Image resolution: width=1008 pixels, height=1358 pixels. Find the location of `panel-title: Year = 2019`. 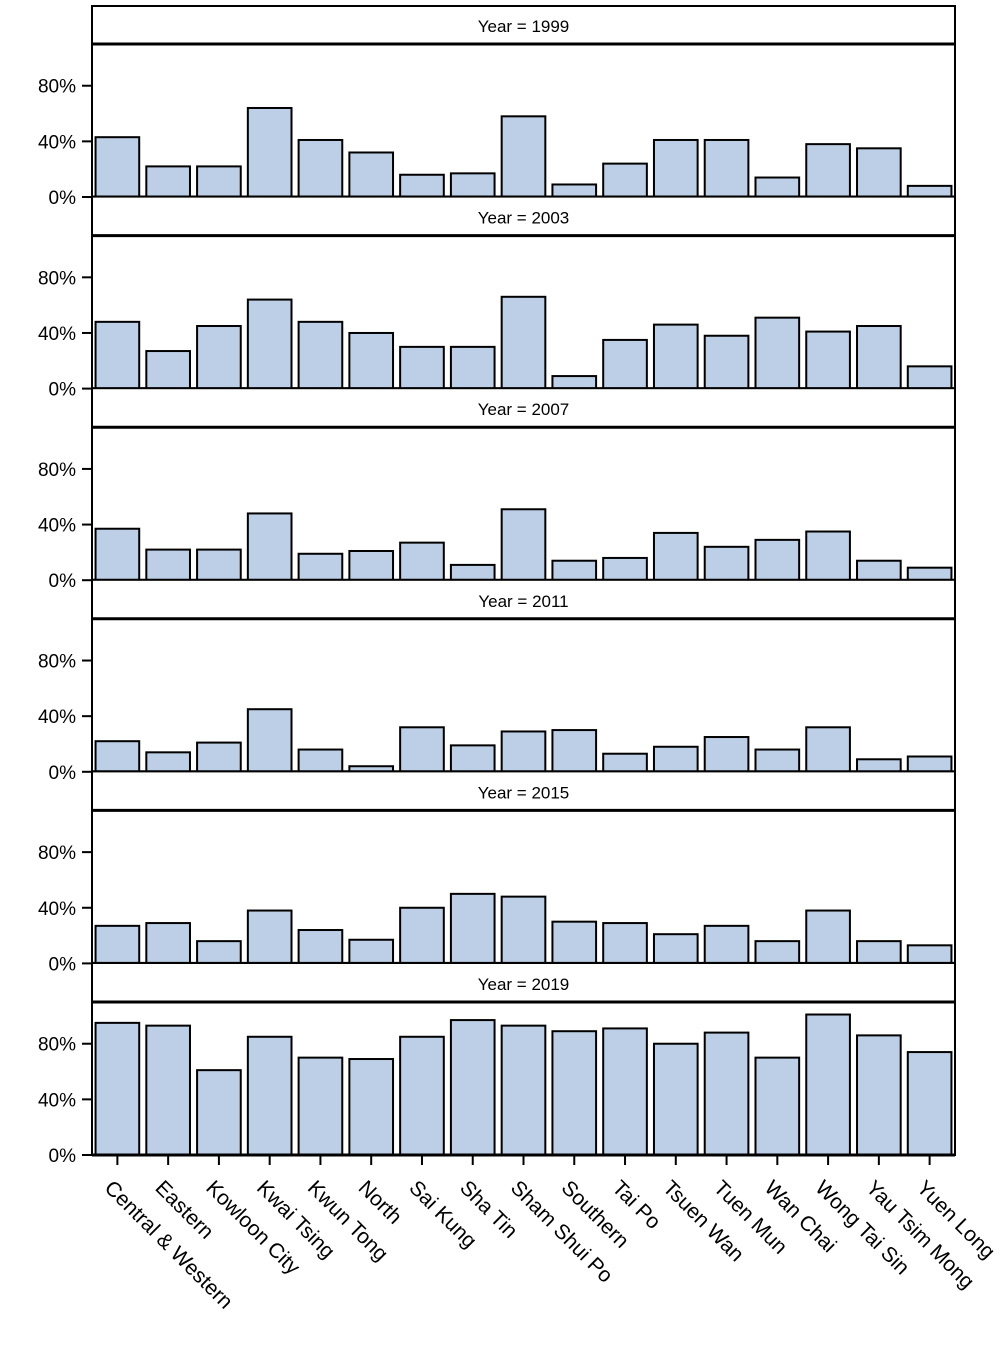

panel-title: Year = 2019 is located at coordinates (524, 984).